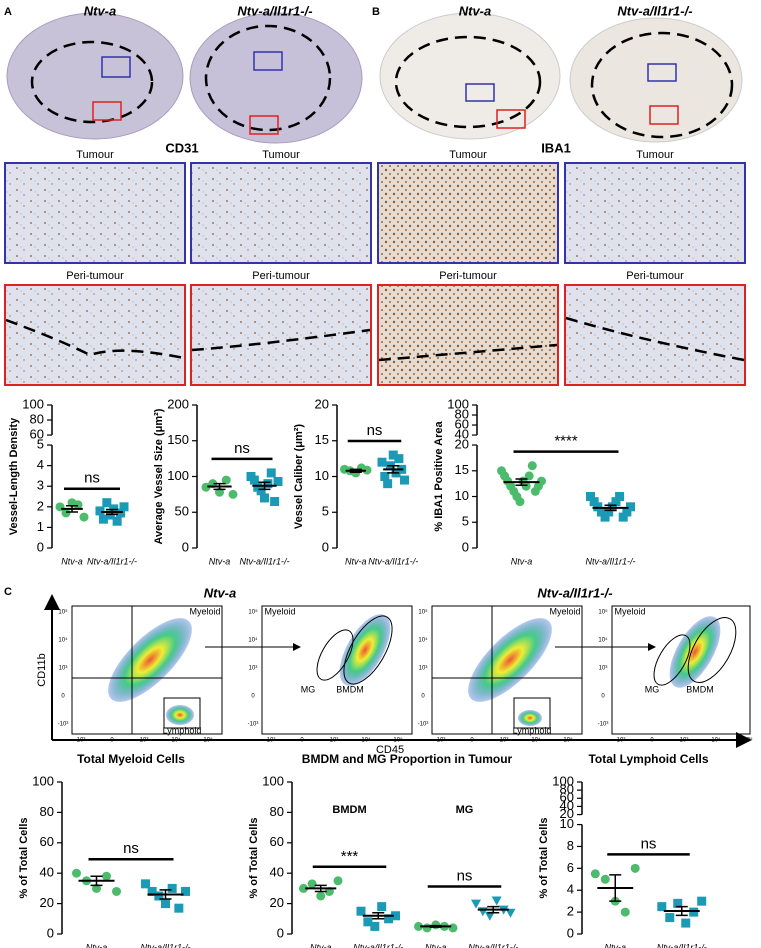 The width and height of the screenshot is (761, 948). I want to click on y-tick-label: 5, so click(325, 511).